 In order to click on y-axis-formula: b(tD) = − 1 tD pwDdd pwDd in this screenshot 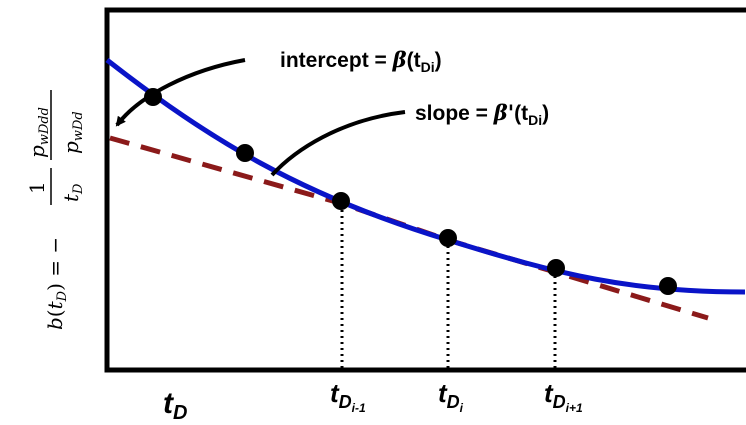, I will do `click(55, 210)`.